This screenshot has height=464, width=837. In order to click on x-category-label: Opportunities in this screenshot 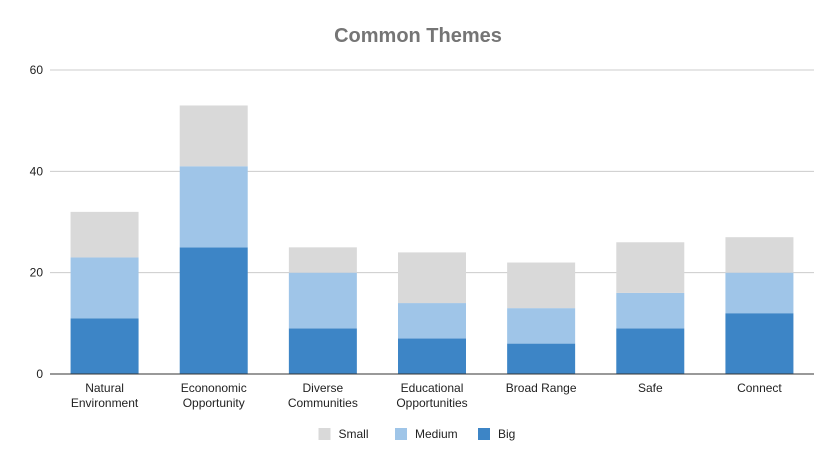, I will do `click(431, 403)`.